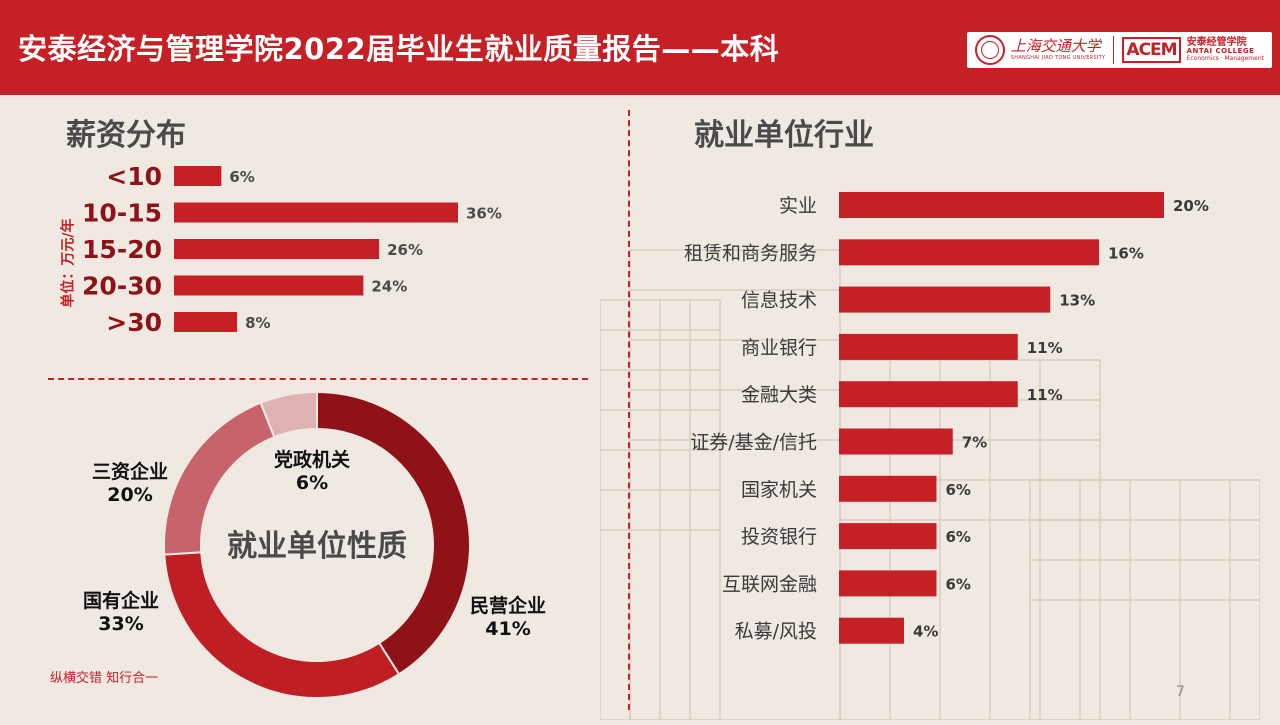 The image size is (1280, 725). Describe the element at coordinates (784, 135) in the screenshot. I see `industry-chart-title: 就业单位行业` at that location.